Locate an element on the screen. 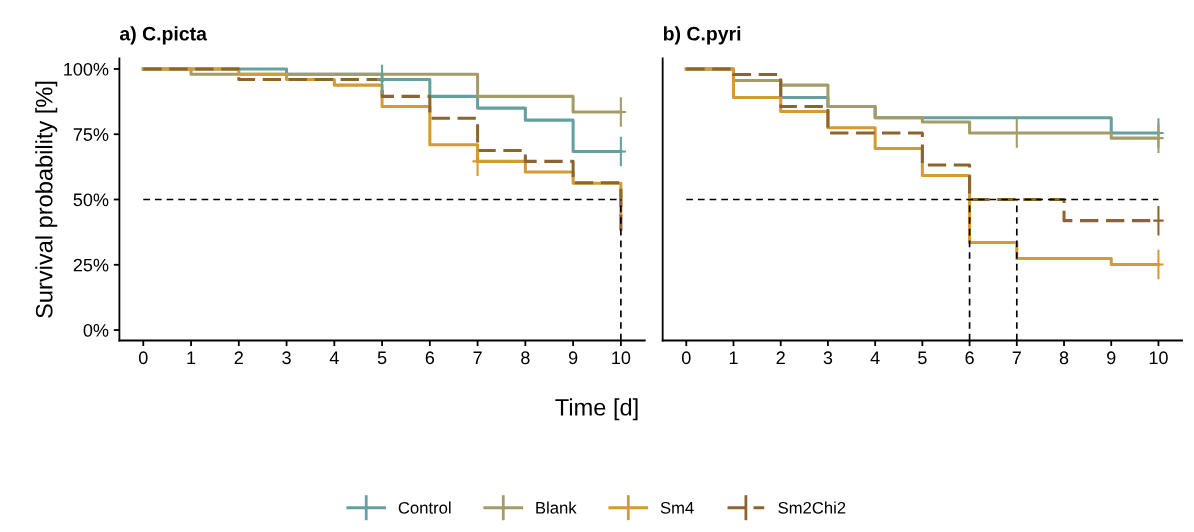 This screenshot has height=532, width=1194. legend-label: Sm4 is located at coordinates (677, 507).